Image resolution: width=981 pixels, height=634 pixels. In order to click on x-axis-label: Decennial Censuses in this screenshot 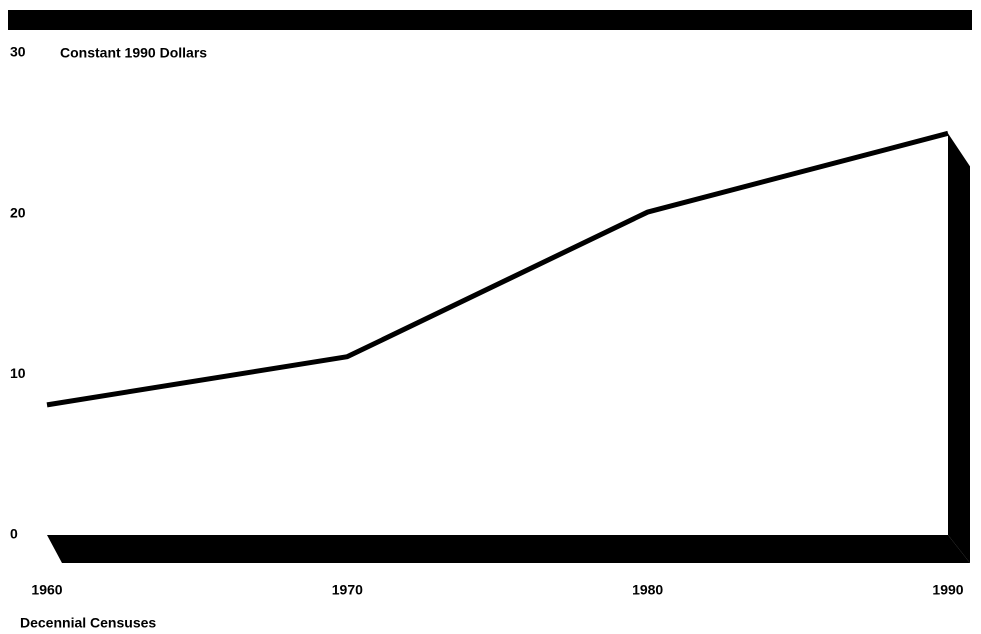, I will do `click(88, 623)`.